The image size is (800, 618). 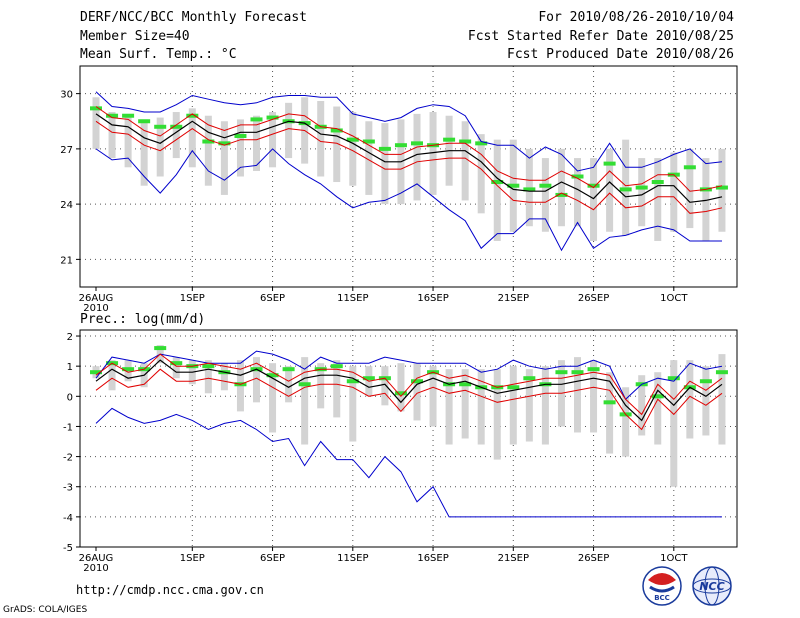 I want to click on x-tick-label: 11SEP, so click(x=352, y=558).